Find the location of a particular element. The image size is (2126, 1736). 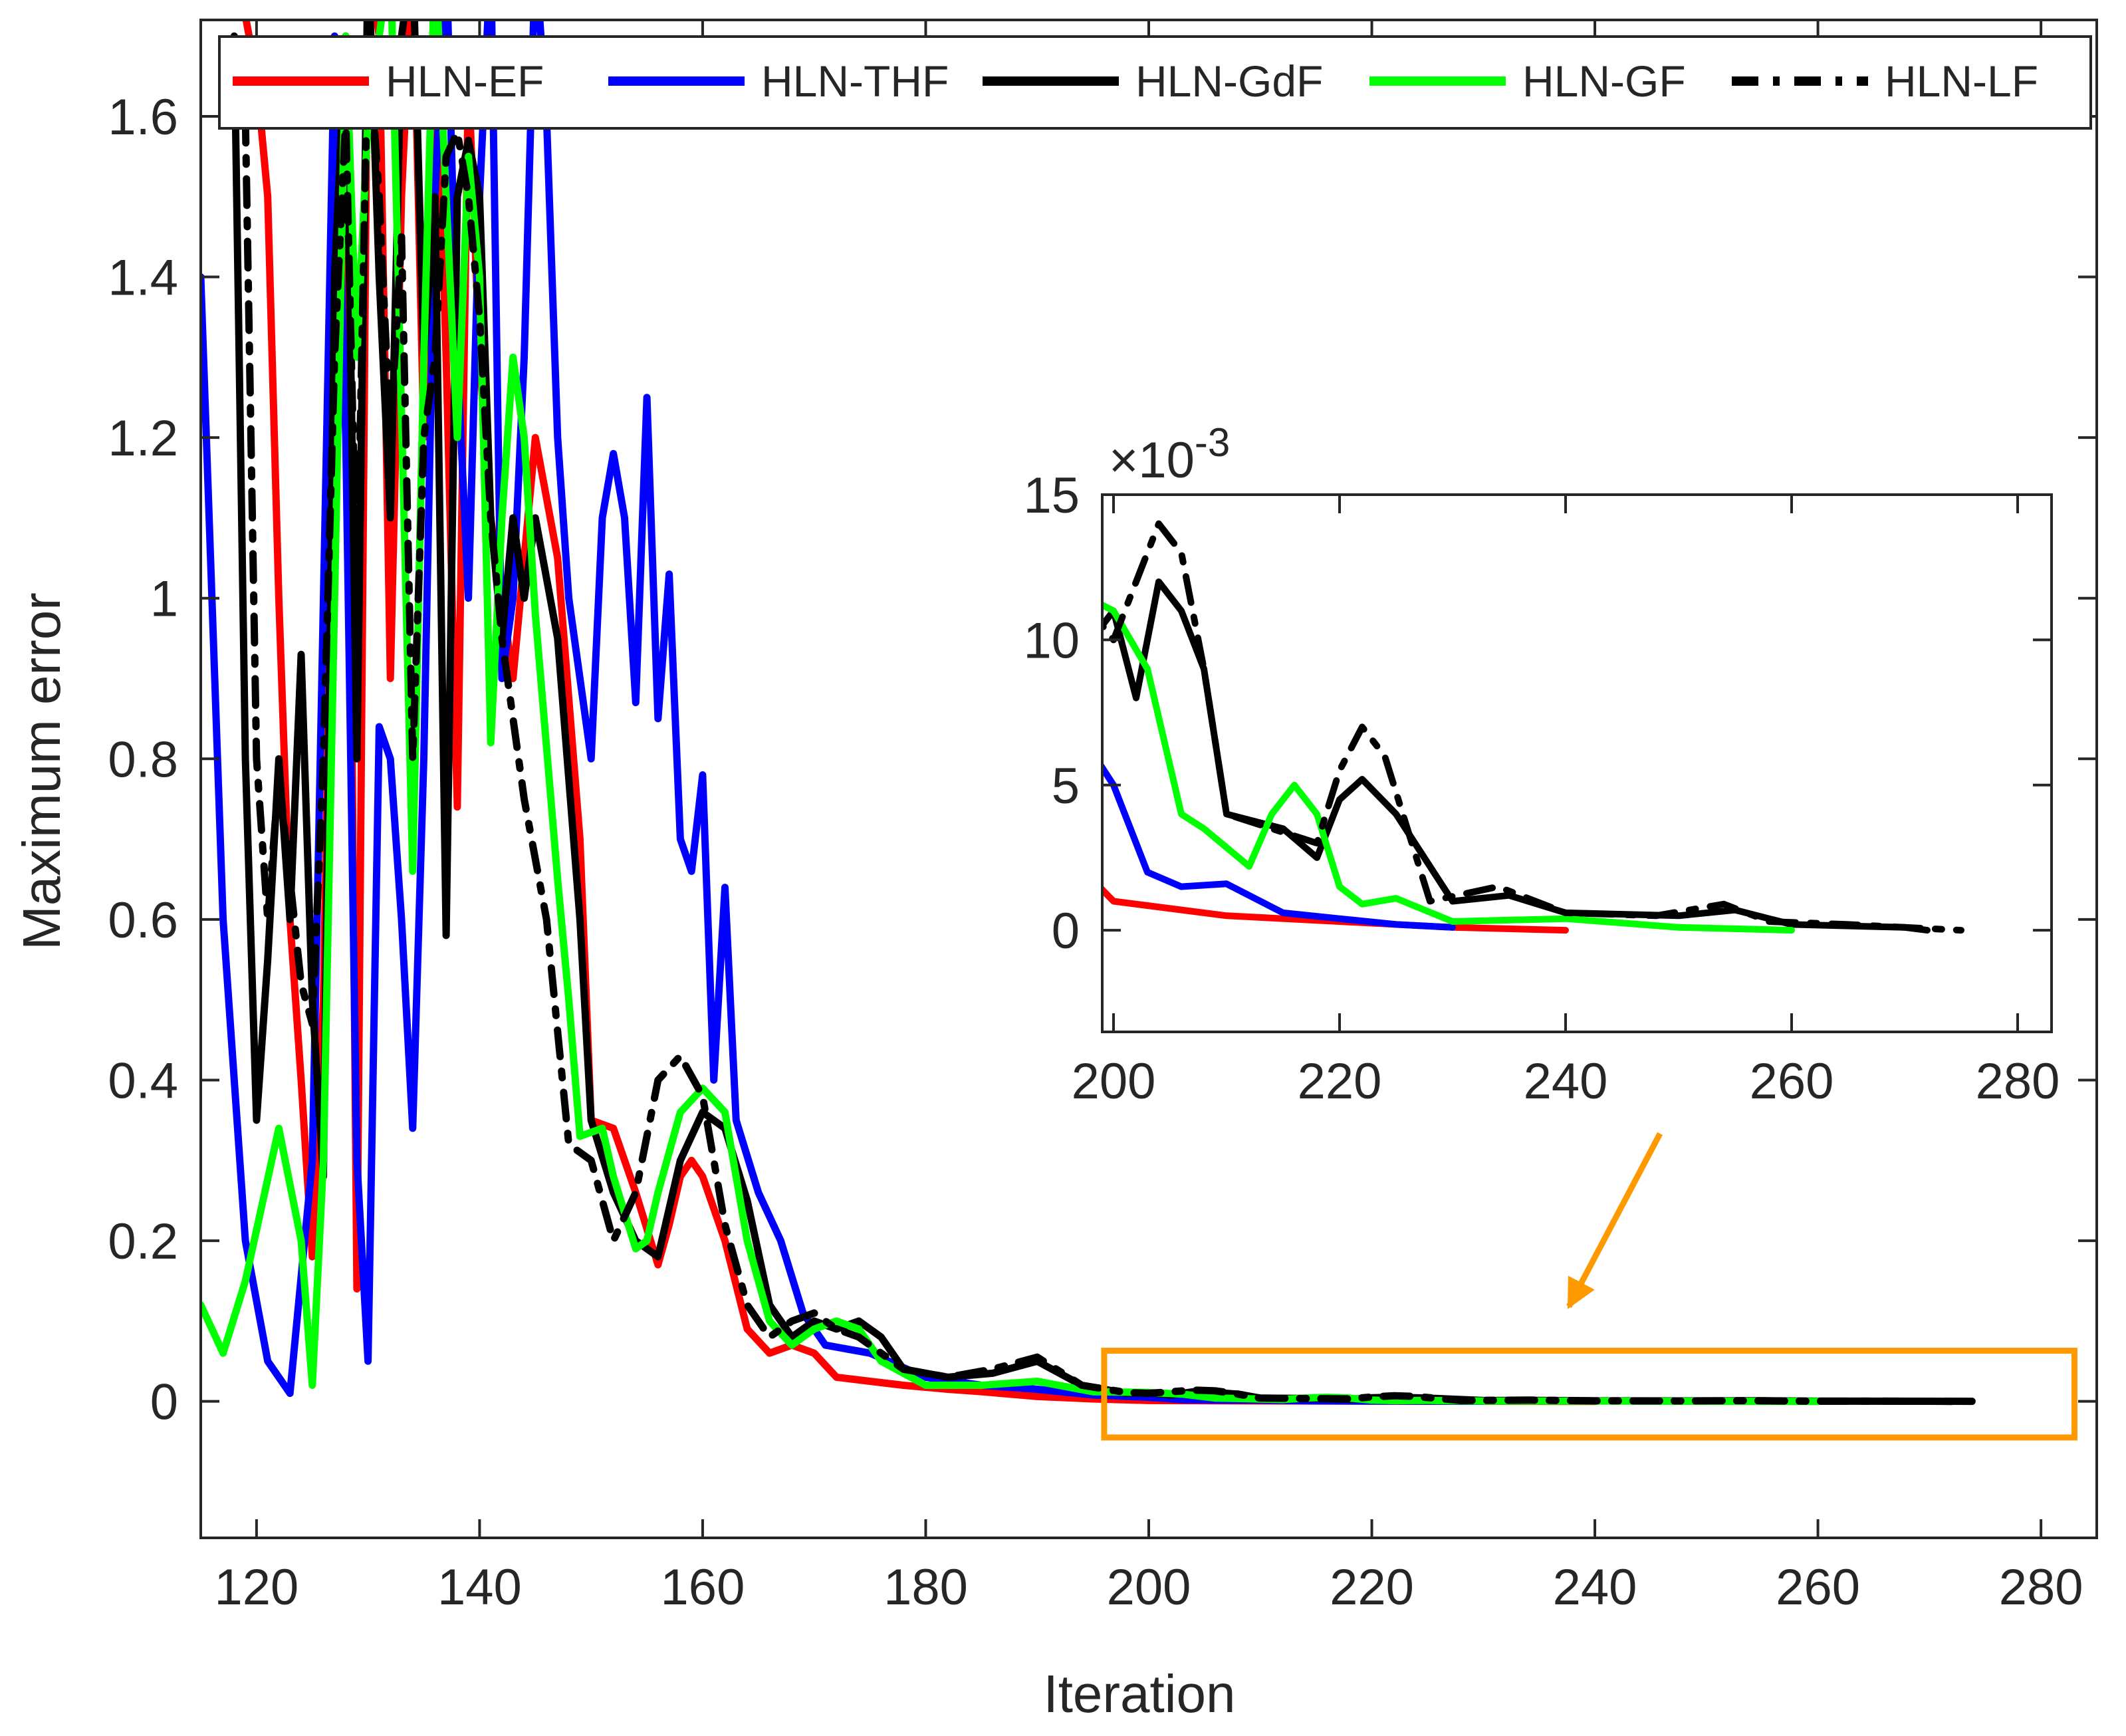

legend-label-hln-lf: HLN-LF is located at coordinates (1961, 82).